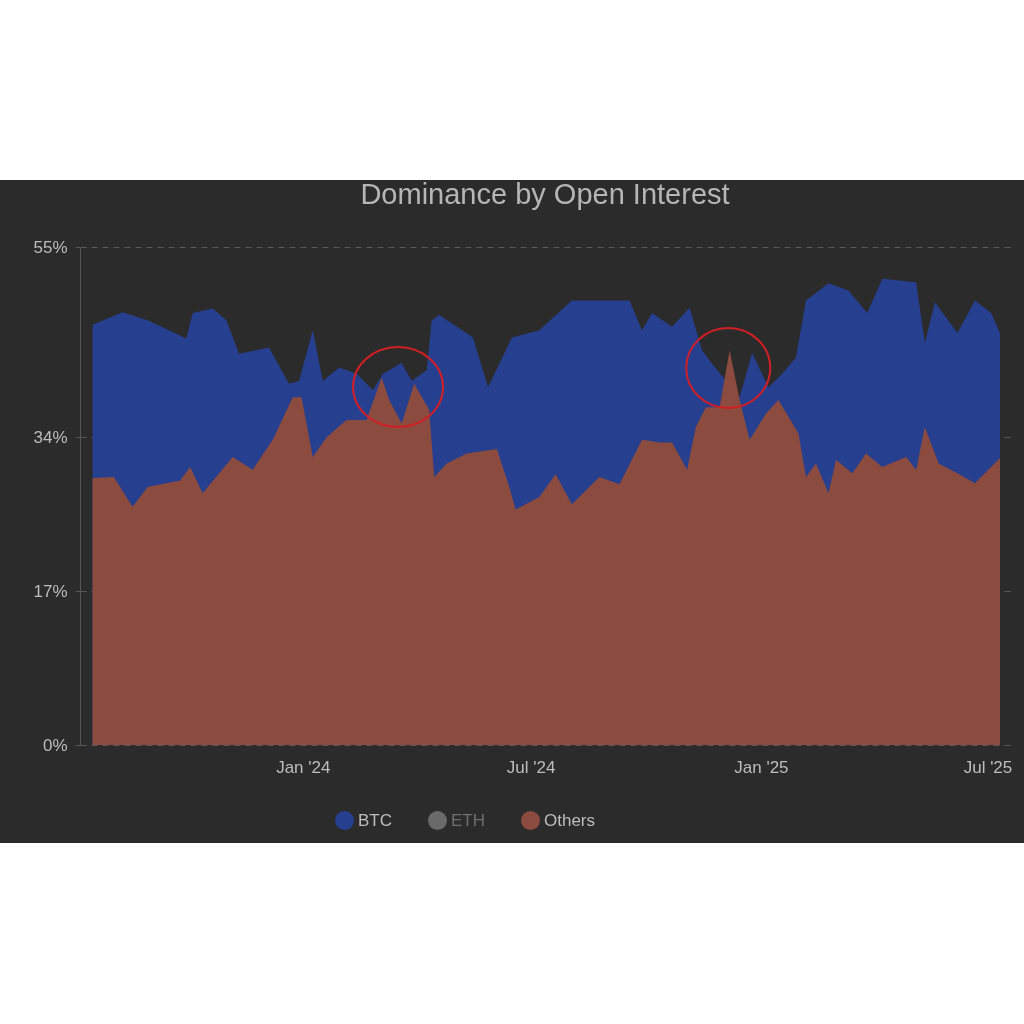 Image resolution: width=1024 pixels, height=1024 pixels. What do you see at coordinates (375, 820) in the screenshot?
I see `legend-label: BTC` at bounding box center [375, 820].